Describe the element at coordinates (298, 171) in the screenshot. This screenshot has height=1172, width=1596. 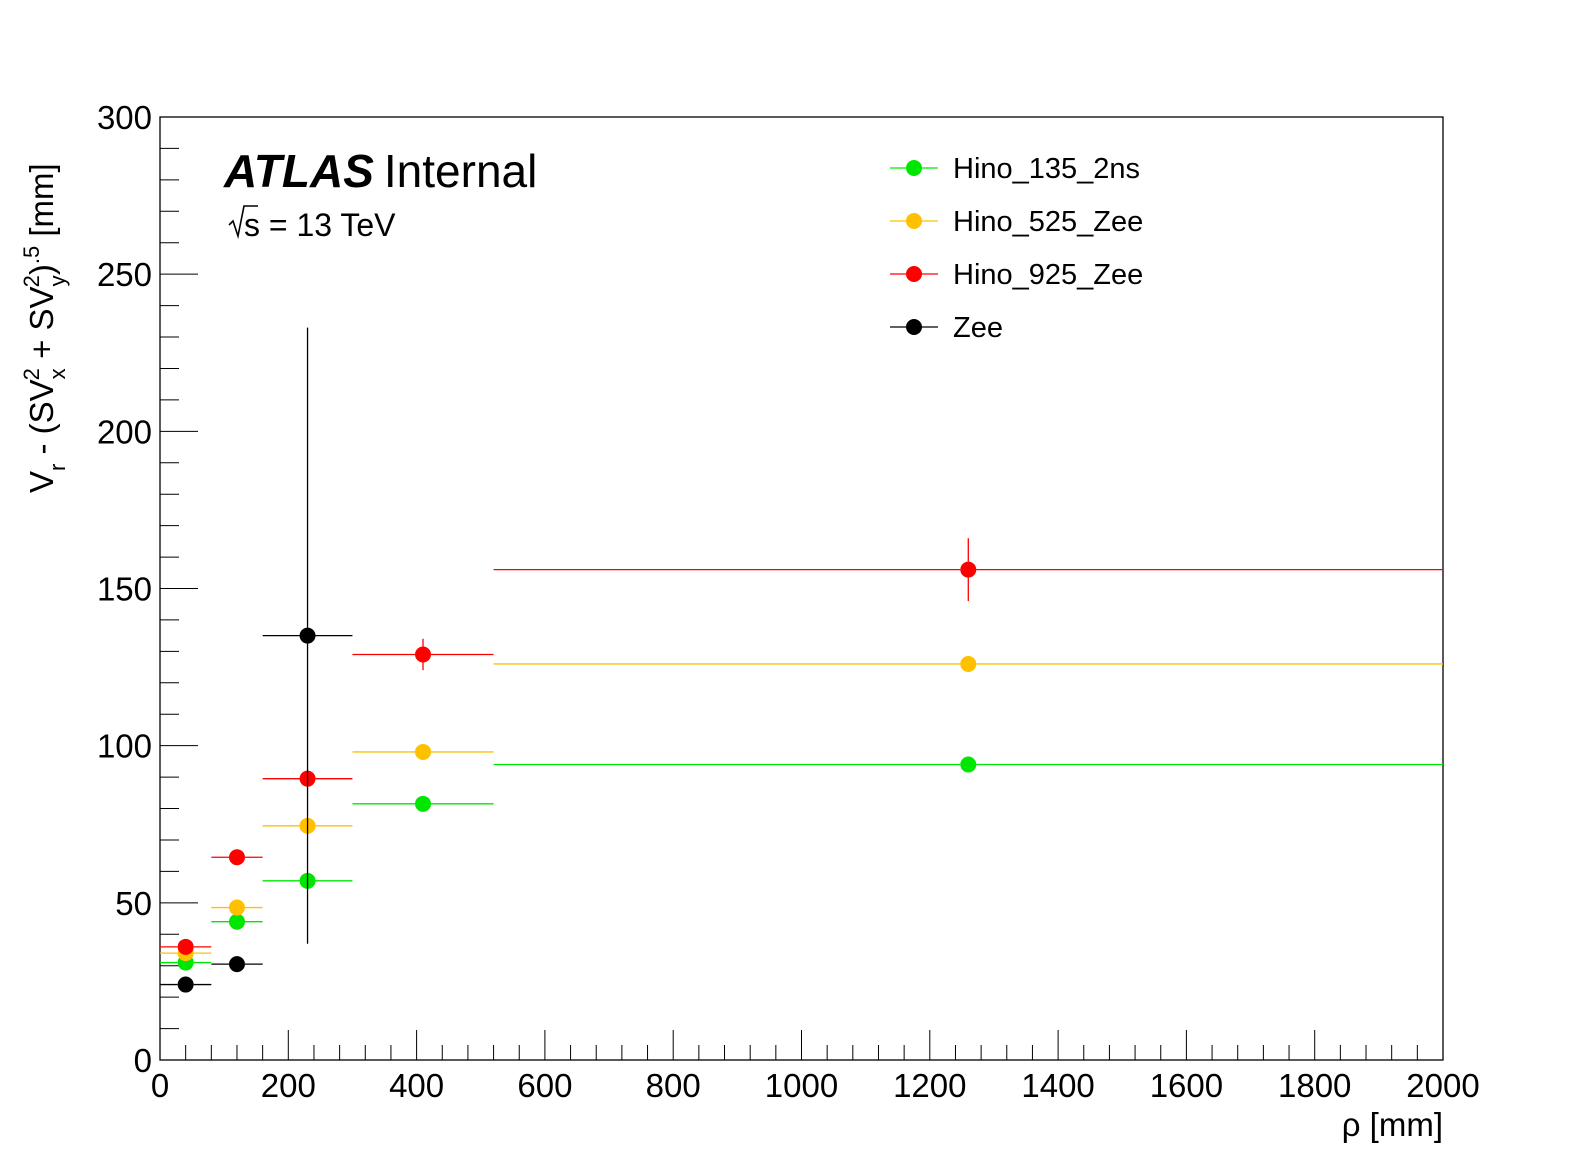
I see `atlas-name: ATLAS` at that location.